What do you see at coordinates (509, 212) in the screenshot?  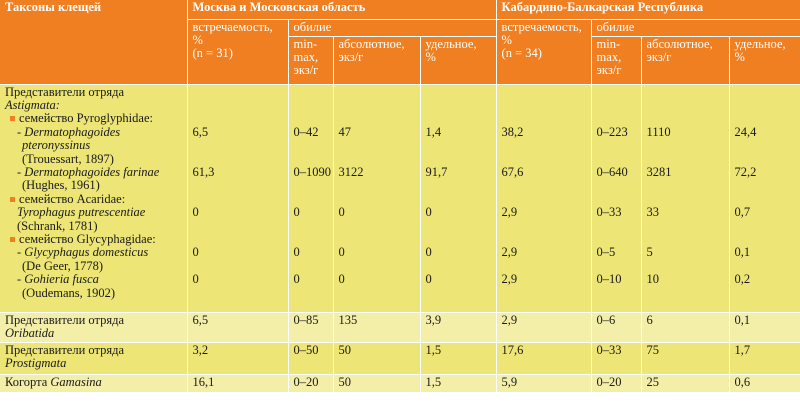 I see `value-tyro: 2,9` at bounding box center [509, 212].